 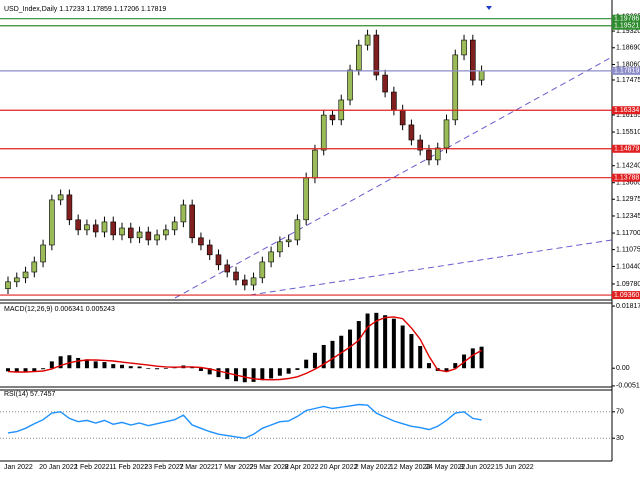 What do you see at coordinates (92, 467) in the screenshot?
I see `x-tick-label: 1 Feb 2022` at bounding box center [92, 467].